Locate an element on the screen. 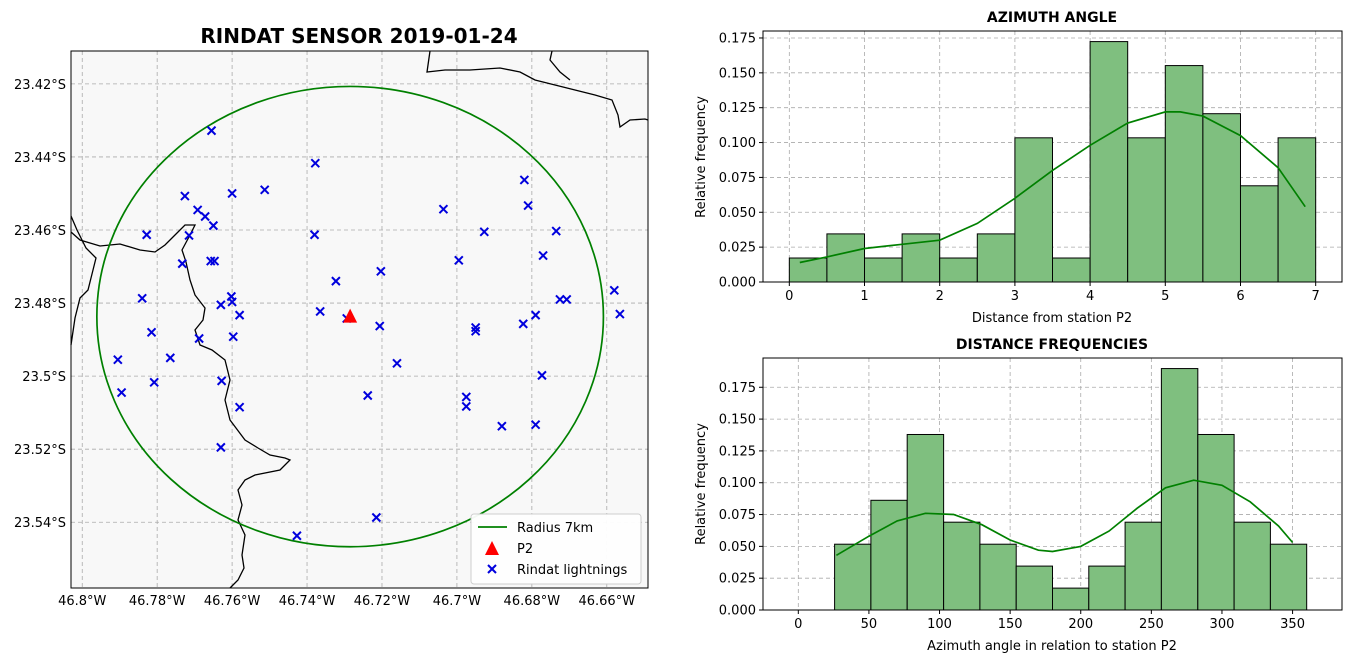 Image resolution: width=1350 pixels, height=663 pixels. hist1-bars is located at coordinates (1052, 162).